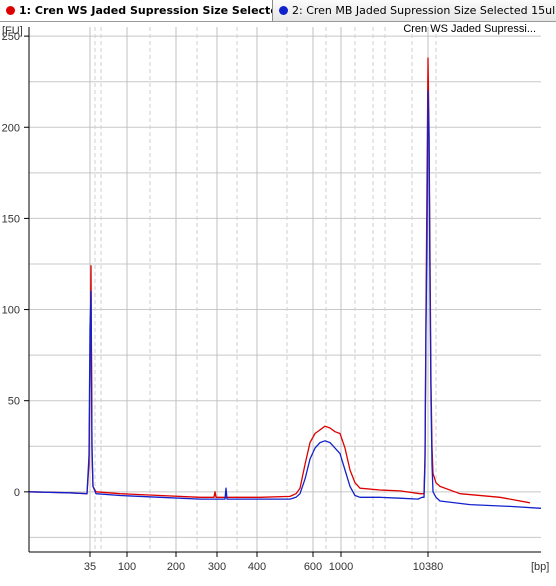 This screenshot has width=556, height=586. What do you see at coordinates (428, 567) in the screenshot?
I see `x-tick-label: 10380` at bounding box center [428, 567].